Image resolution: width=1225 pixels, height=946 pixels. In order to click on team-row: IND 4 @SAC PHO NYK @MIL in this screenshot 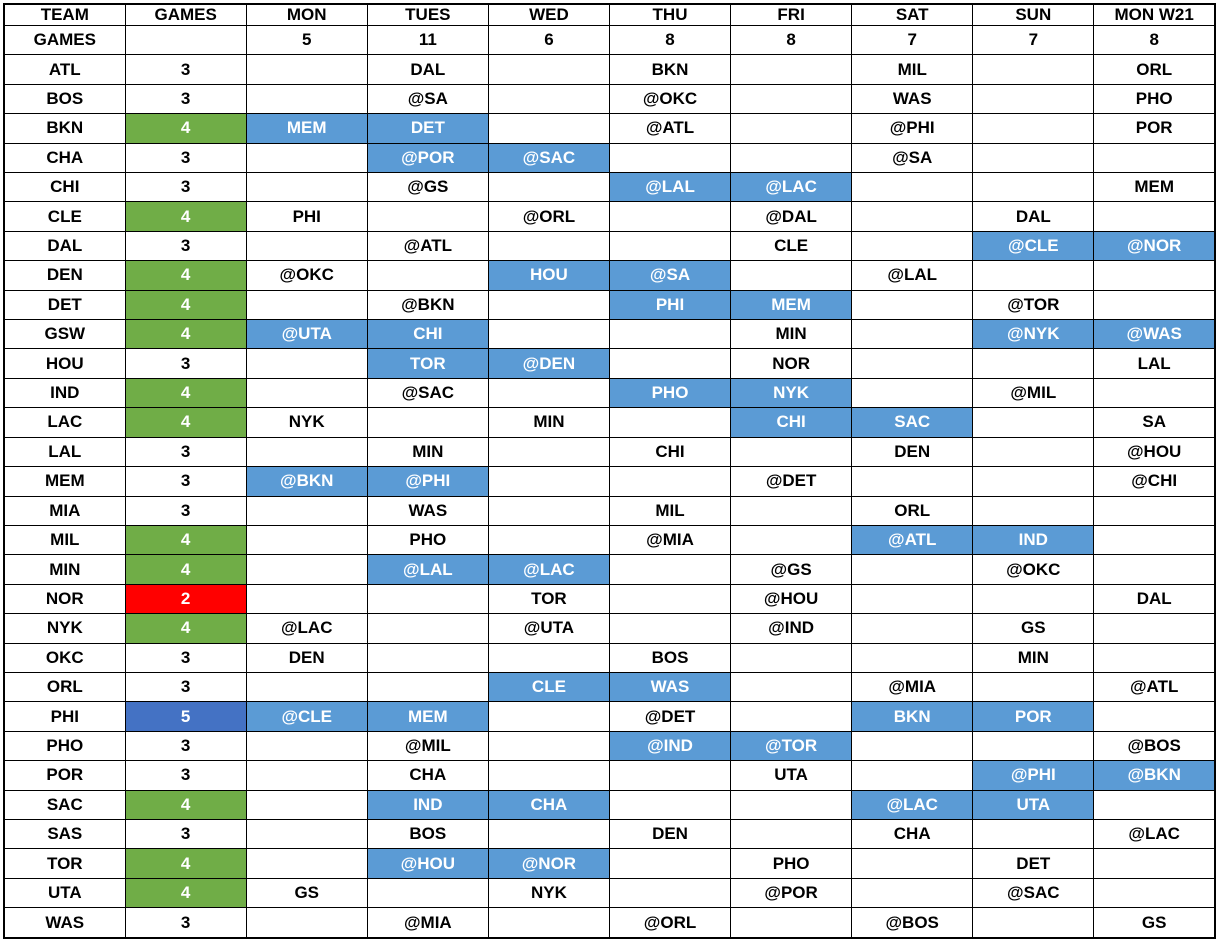, I will do `click(609, 393)`.